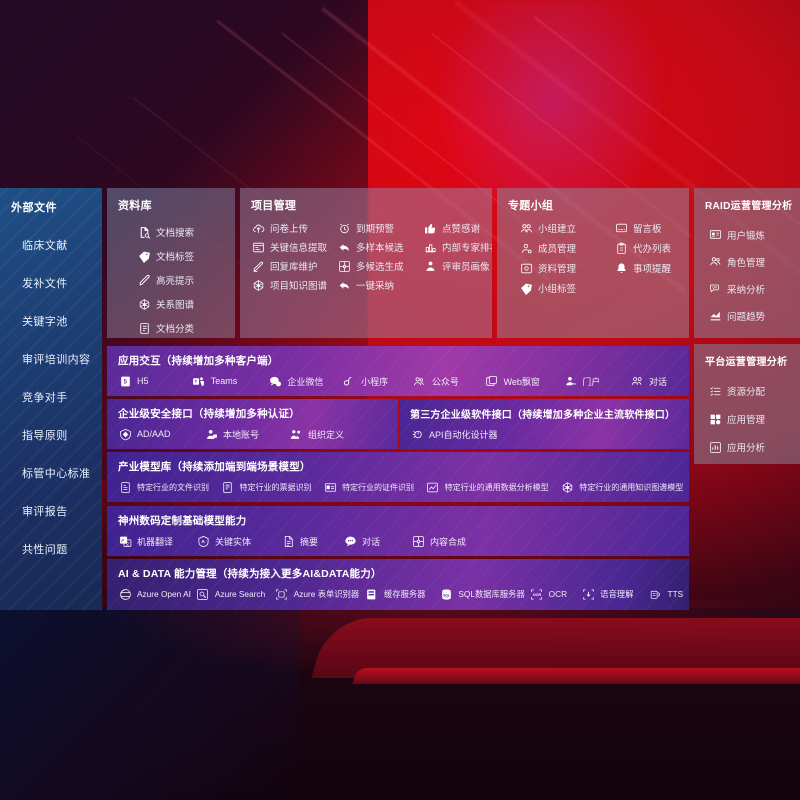 The height and width of the screenshot is (800, 800). What do you see at coordinates (182, 256) in the screenshot?
I see `menu-item-doc-tag: 文档标签` at bounding box center [182, 256].